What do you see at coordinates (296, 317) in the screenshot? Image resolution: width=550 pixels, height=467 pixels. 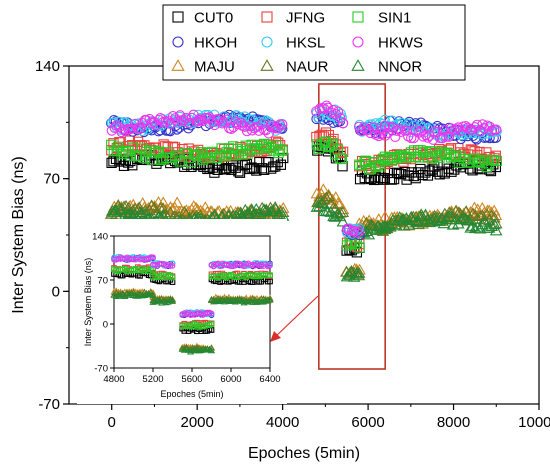 I see `arrow-line` at bounding box center [296, 317].